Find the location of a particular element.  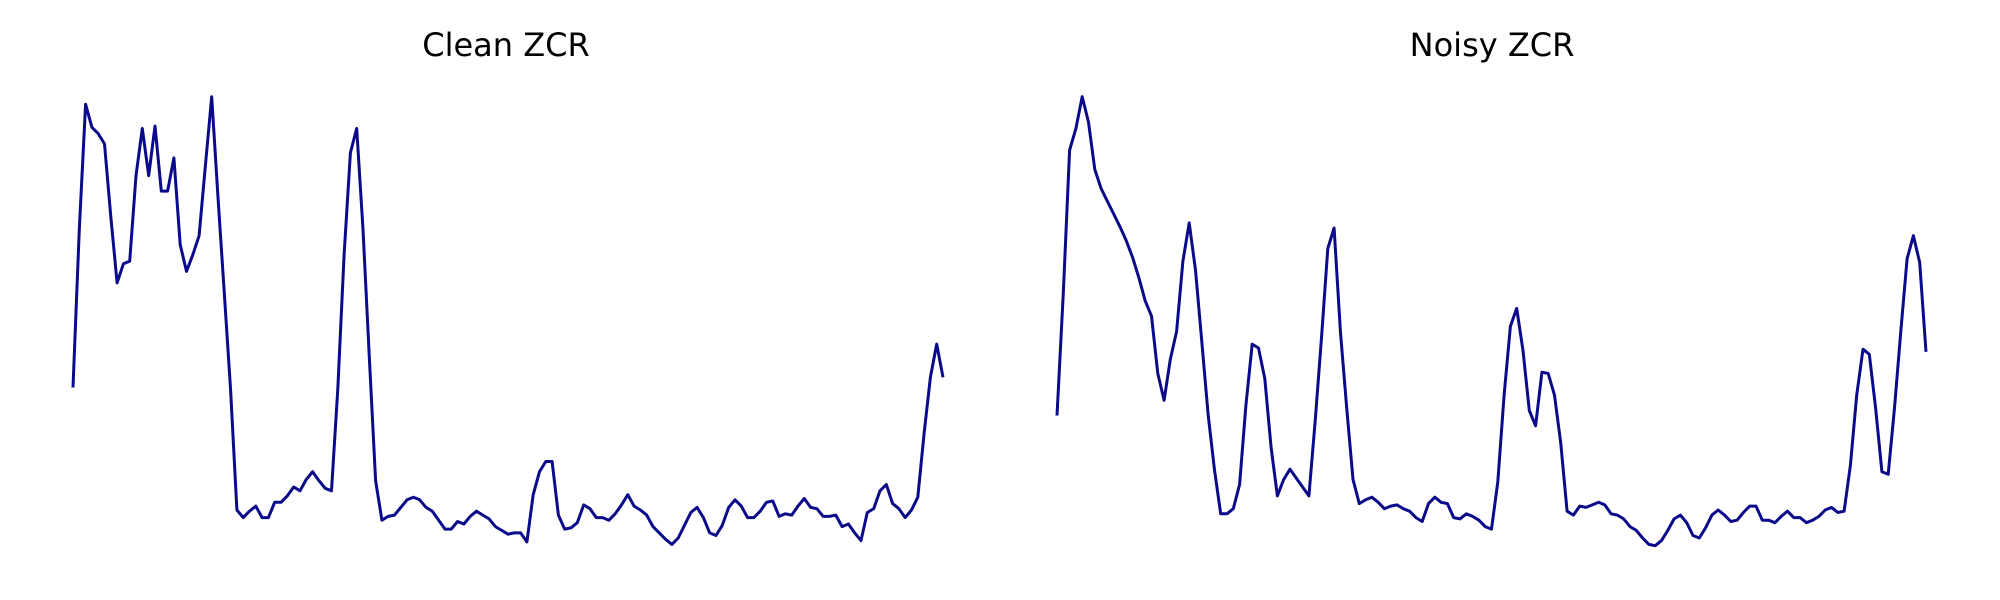

chart-title: Noisy ZCR is located at coordinates (1492, 45).